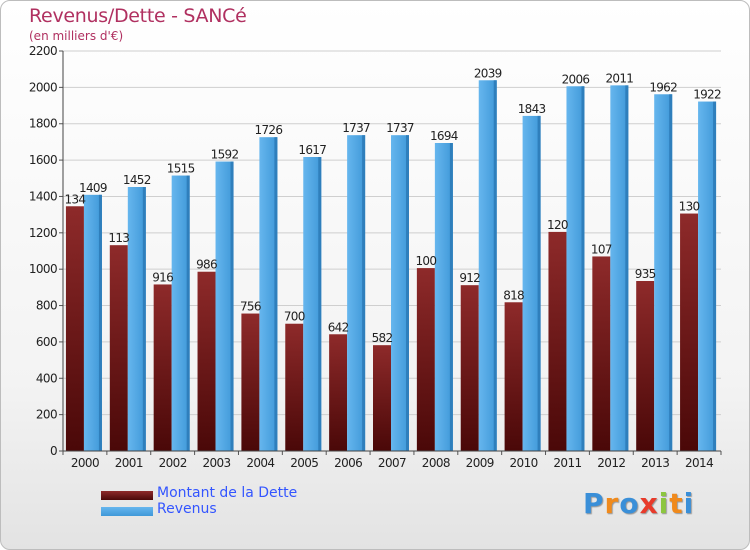 The image size is (750, 550). What do you see at coordinates (338, 327) in the screenshot?
I see `data-label-debt: 642` at bounding box center [338, 327].